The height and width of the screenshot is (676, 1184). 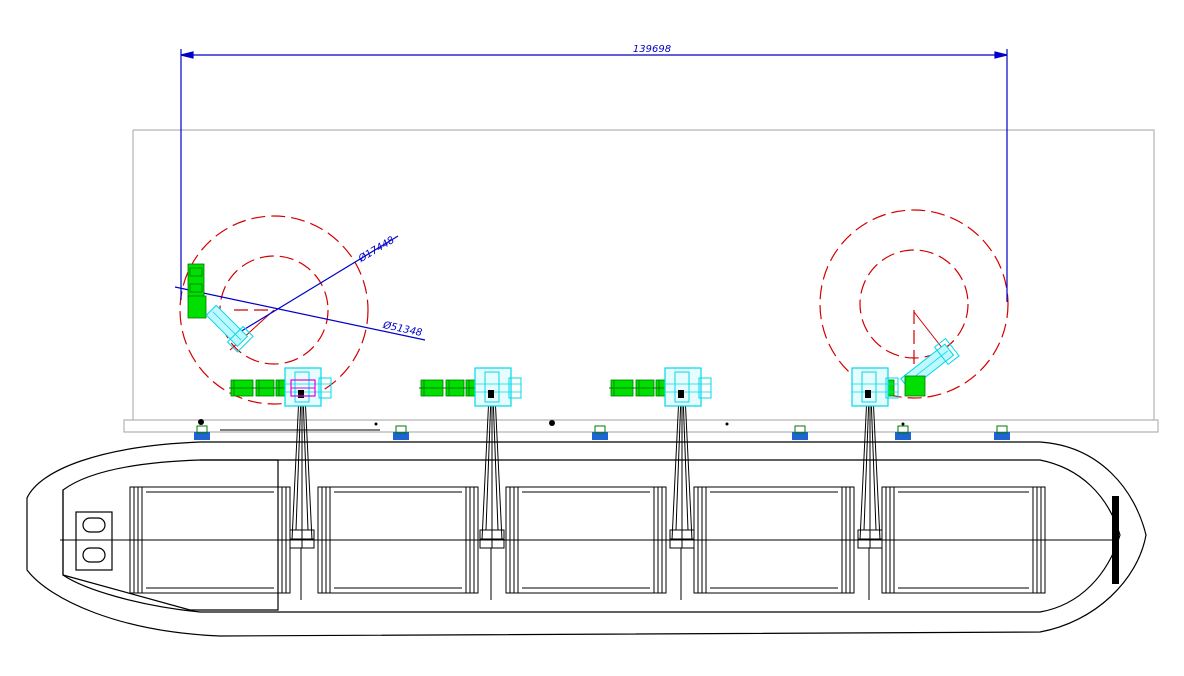 I want to click on loading-arm-left-segment-upper, so click(x=196, y=281).